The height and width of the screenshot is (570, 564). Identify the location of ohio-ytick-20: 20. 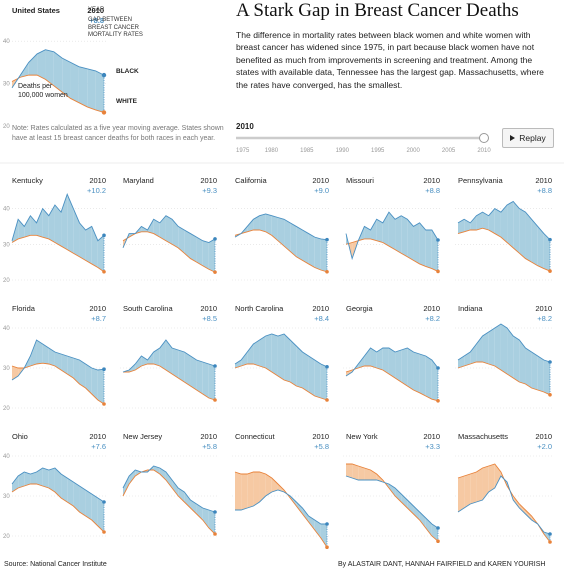
(6, 537).